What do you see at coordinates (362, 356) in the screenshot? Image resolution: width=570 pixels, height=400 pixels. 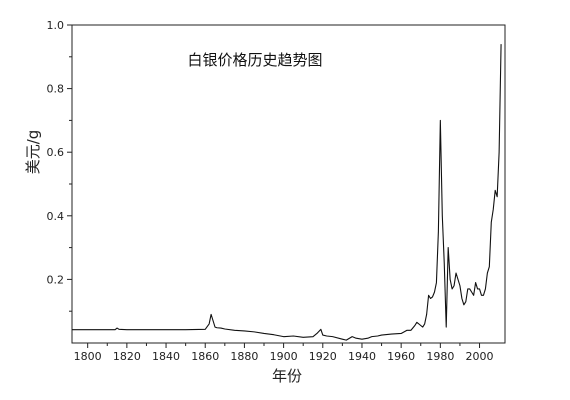 I see `x-tick-label: 1940` at bounding box center [362, 356].